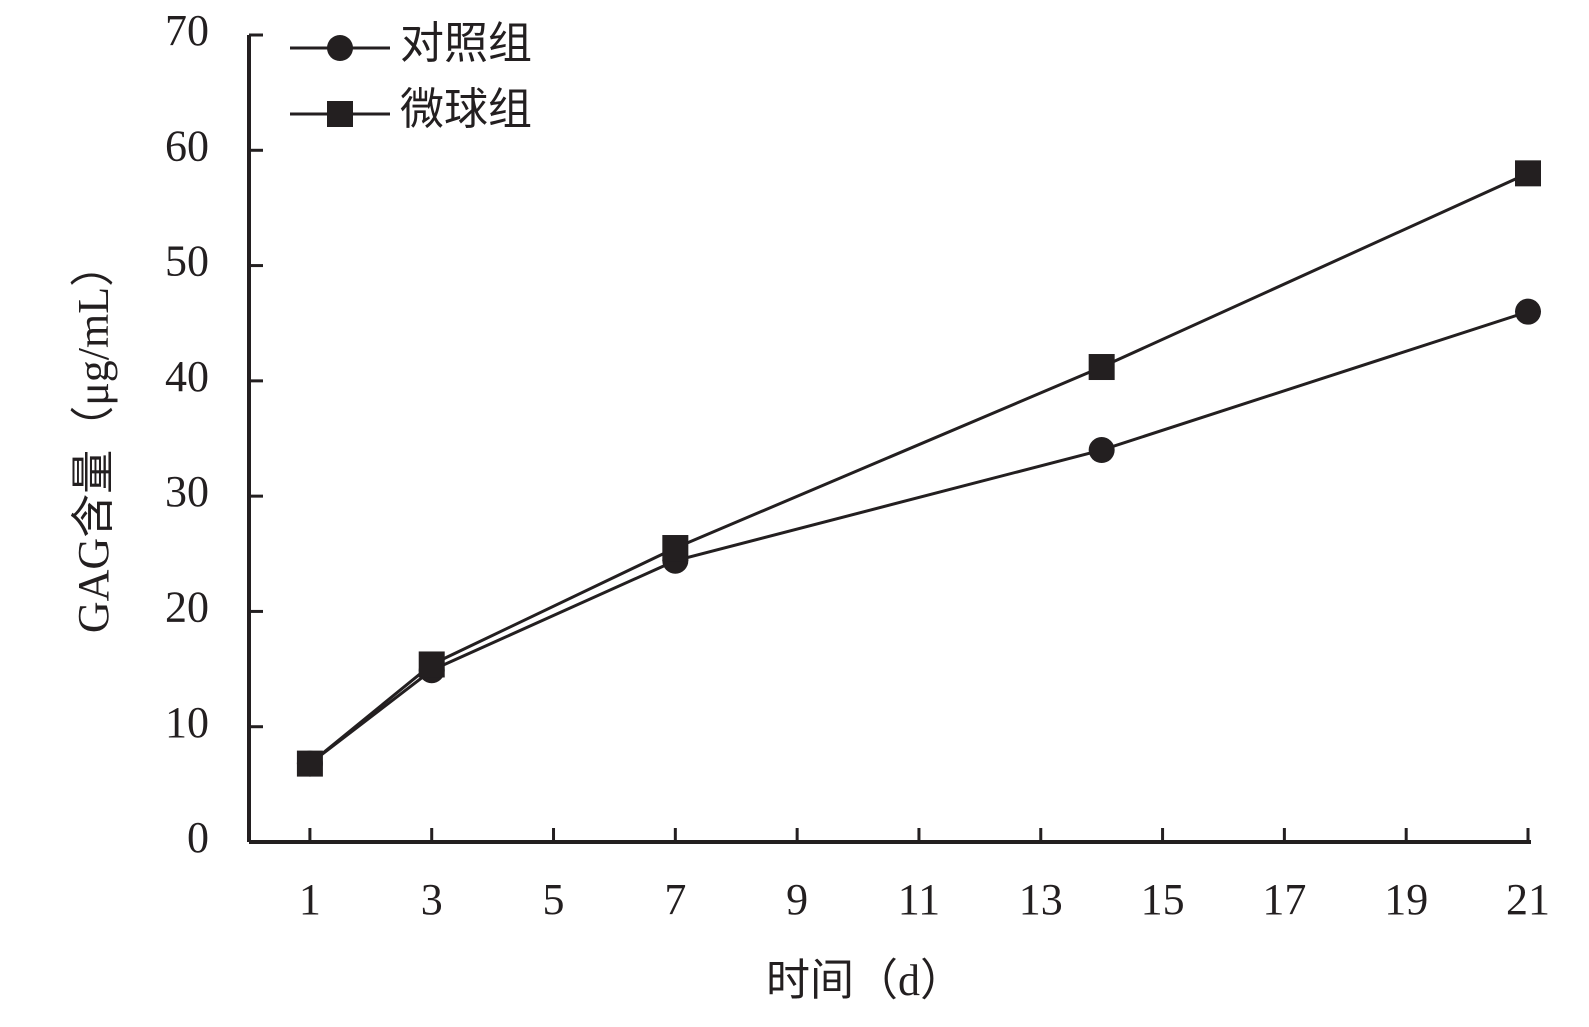 The height and width of the screenshot is (1027, 1589). I want to click on x-tick-label: 9, so click(797, 899).